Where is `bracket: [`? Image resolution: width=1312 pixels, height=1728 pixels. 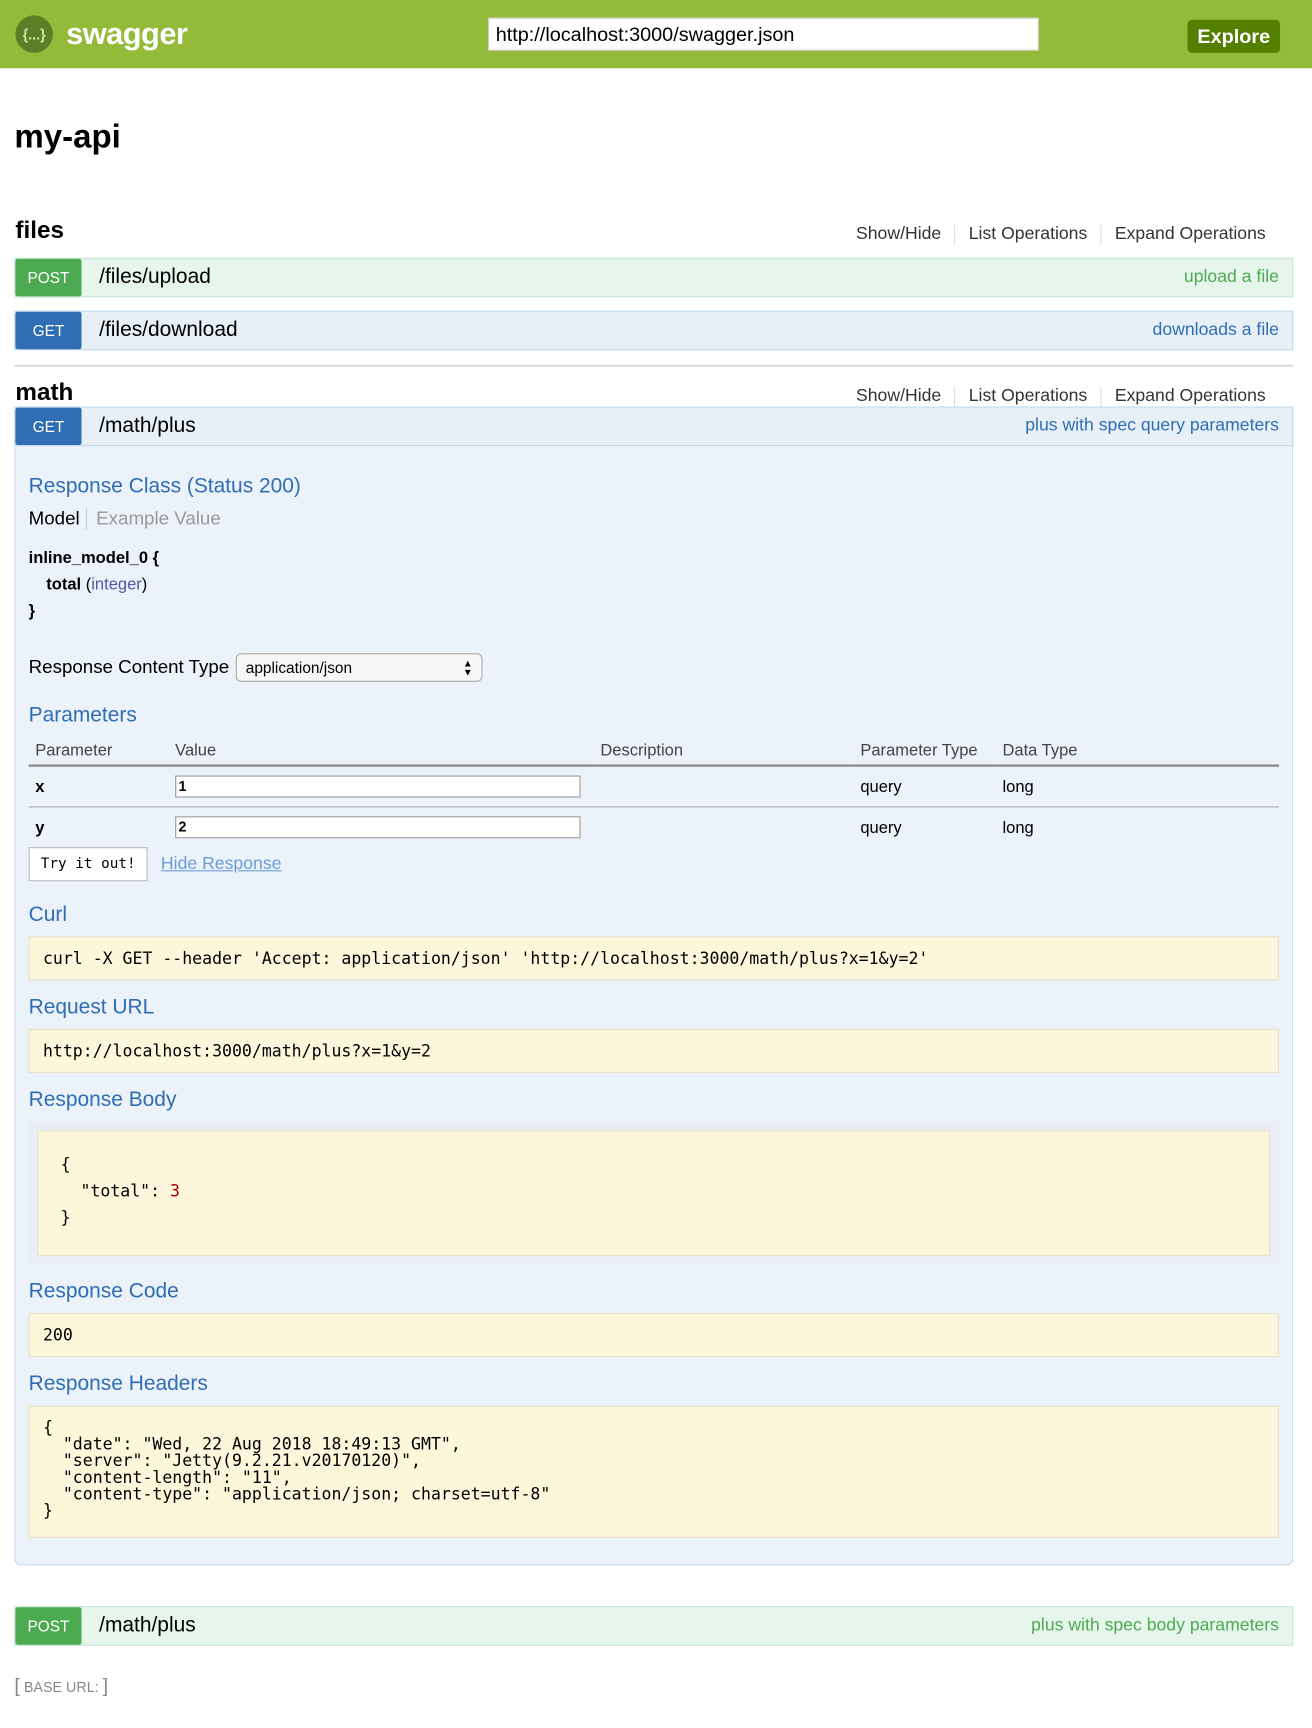 bracket: [ is located at coordinates (17, 1685).